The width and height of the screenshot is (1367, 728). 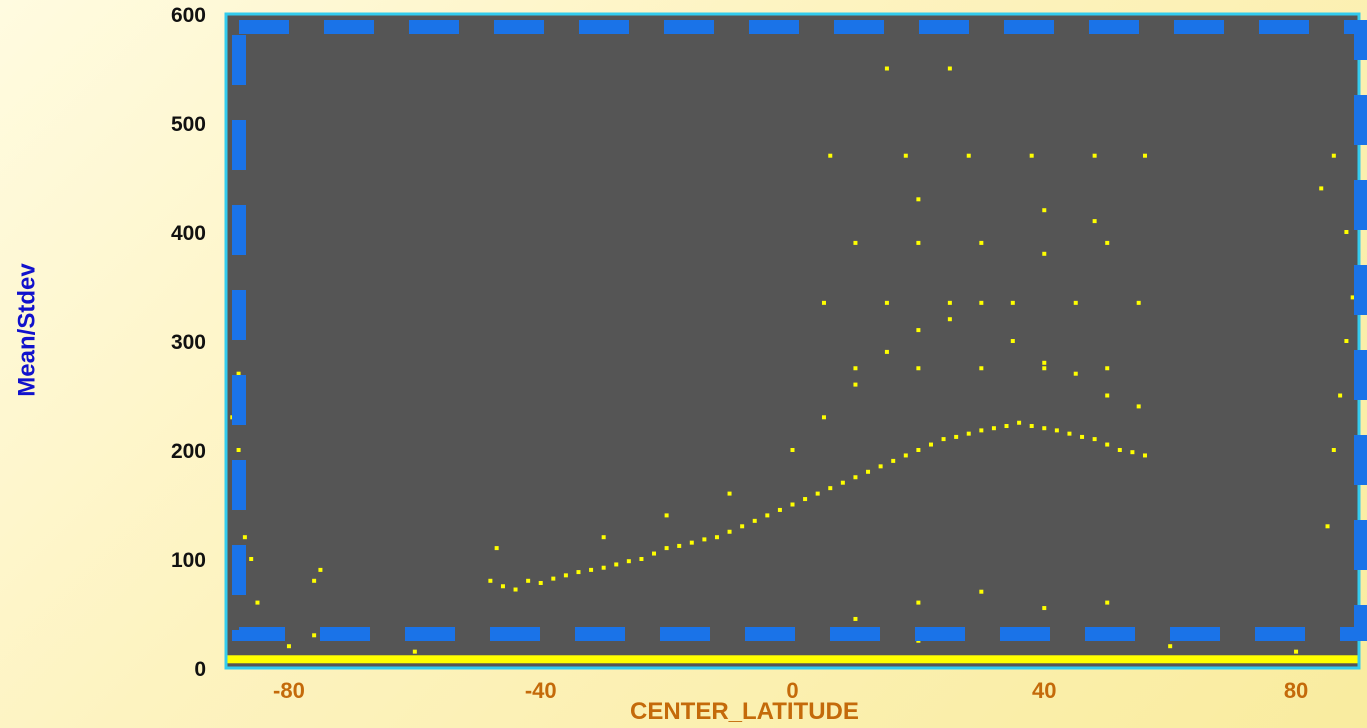 What do you see at coordinates (790, 690) in the screenshot?
I see `x-ticks: -80 -40 0 40 80` at bounding box center [790, 690].